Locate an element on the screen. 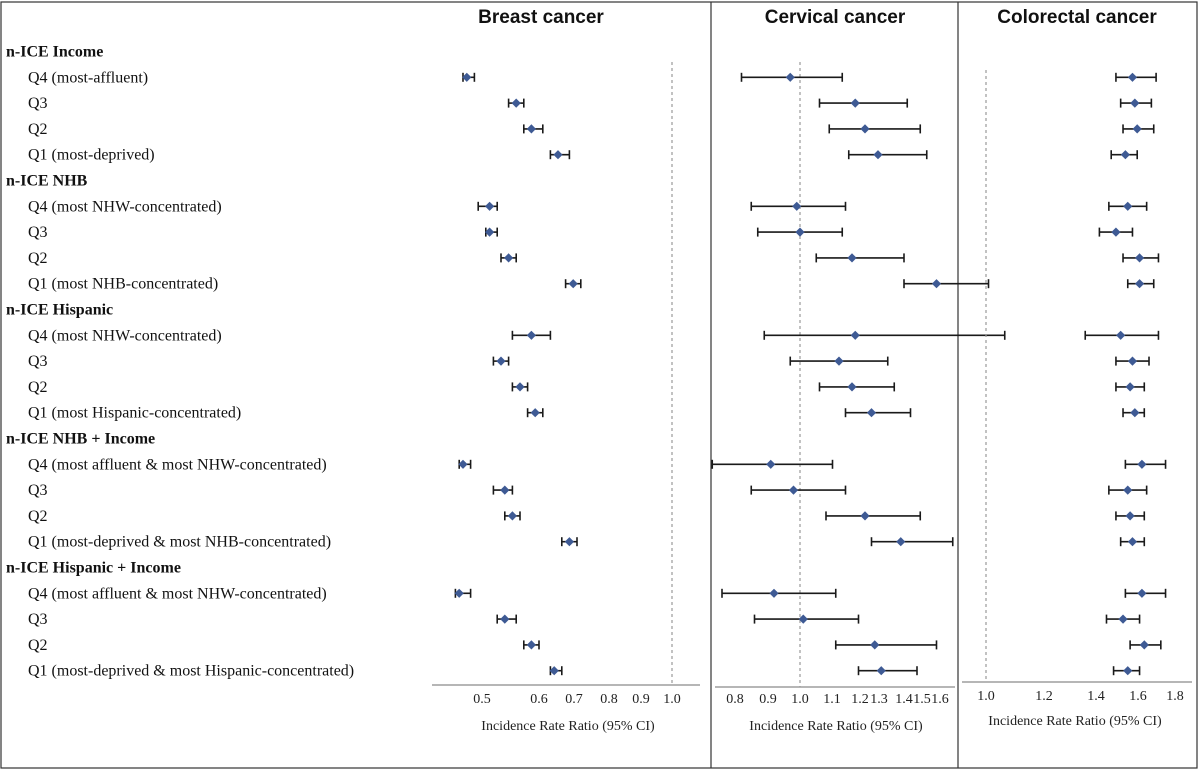  x-tick-label: 0.7 is located at coordinates (574, 699).